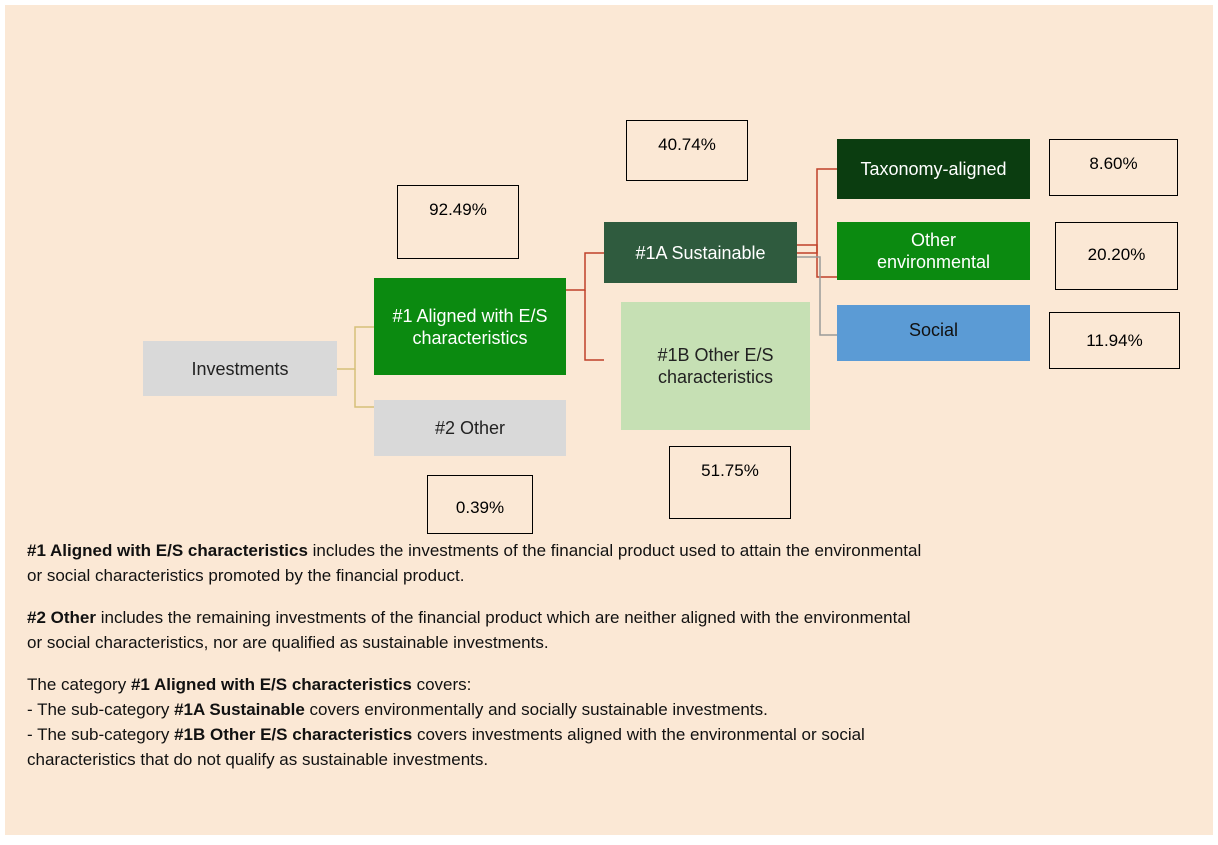 Image resolution: width=1218 pixels, height=845 pixels. Describe the element at coordinates (1114, 340) in the screenshot. I see `share-box: 11.94%` at that location.